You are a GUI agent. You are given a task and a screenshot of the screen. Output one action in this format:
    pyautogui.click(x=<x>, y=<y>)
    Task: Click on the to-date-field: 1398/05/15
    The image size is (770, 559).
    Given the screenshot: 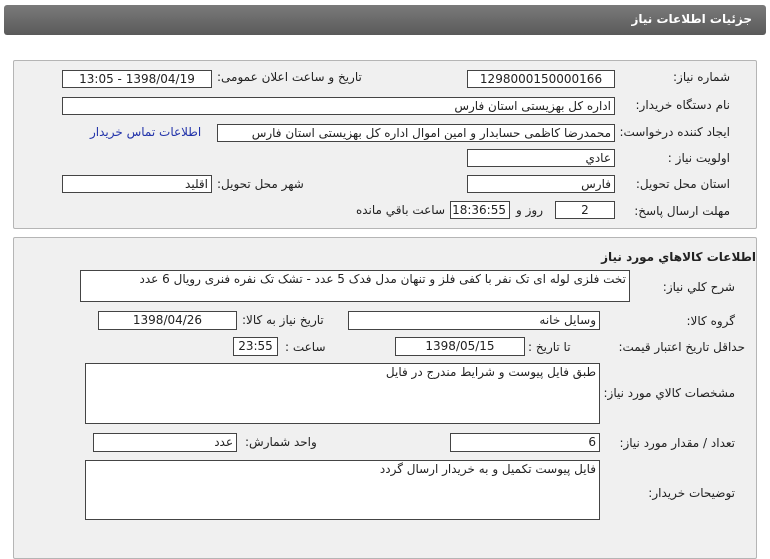 What is the action you would take?
    pyautogui.click(x=460, y=346)
    